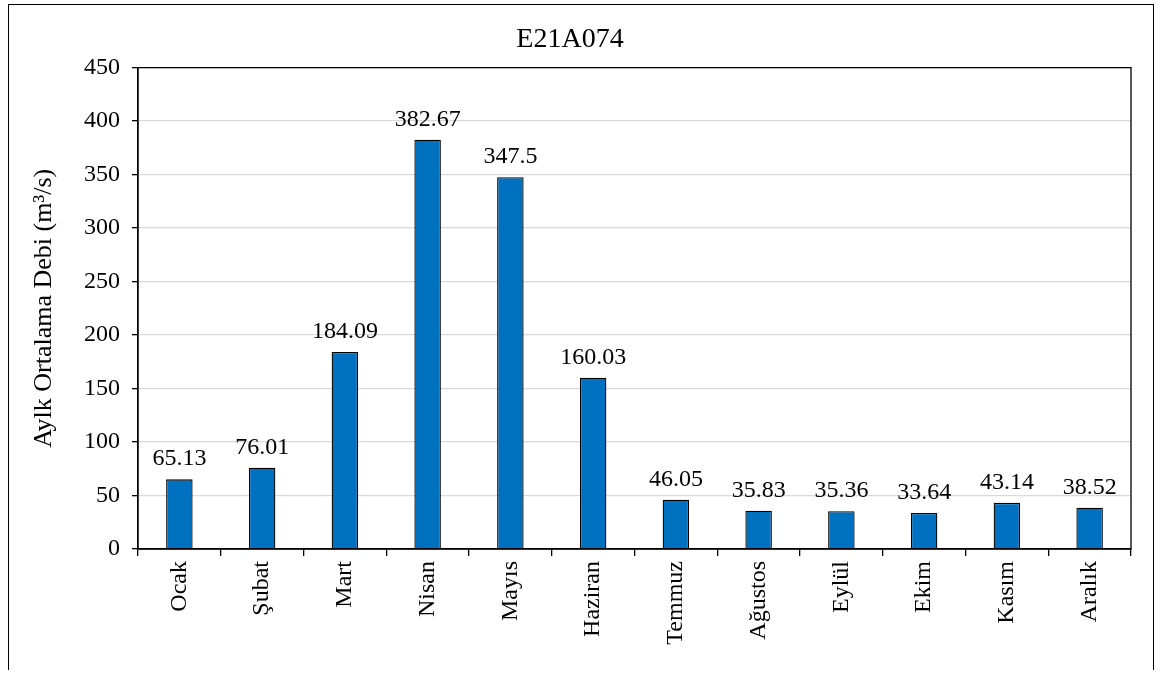  What do you see at coordinates (102, 65) in the screenshot?
I see `y-tick-label: 450` at bounding box center [102, 65].